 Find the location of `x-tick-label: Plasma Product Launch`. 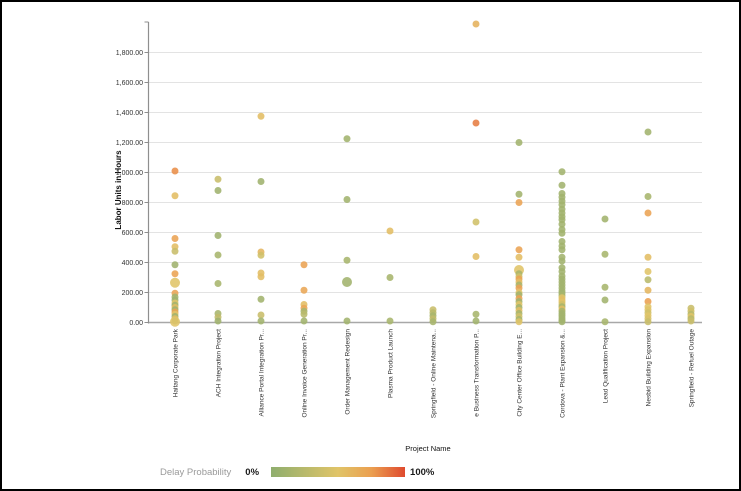

x-tick-label: Plasma Product Launch is located at coordinates (391, 363).